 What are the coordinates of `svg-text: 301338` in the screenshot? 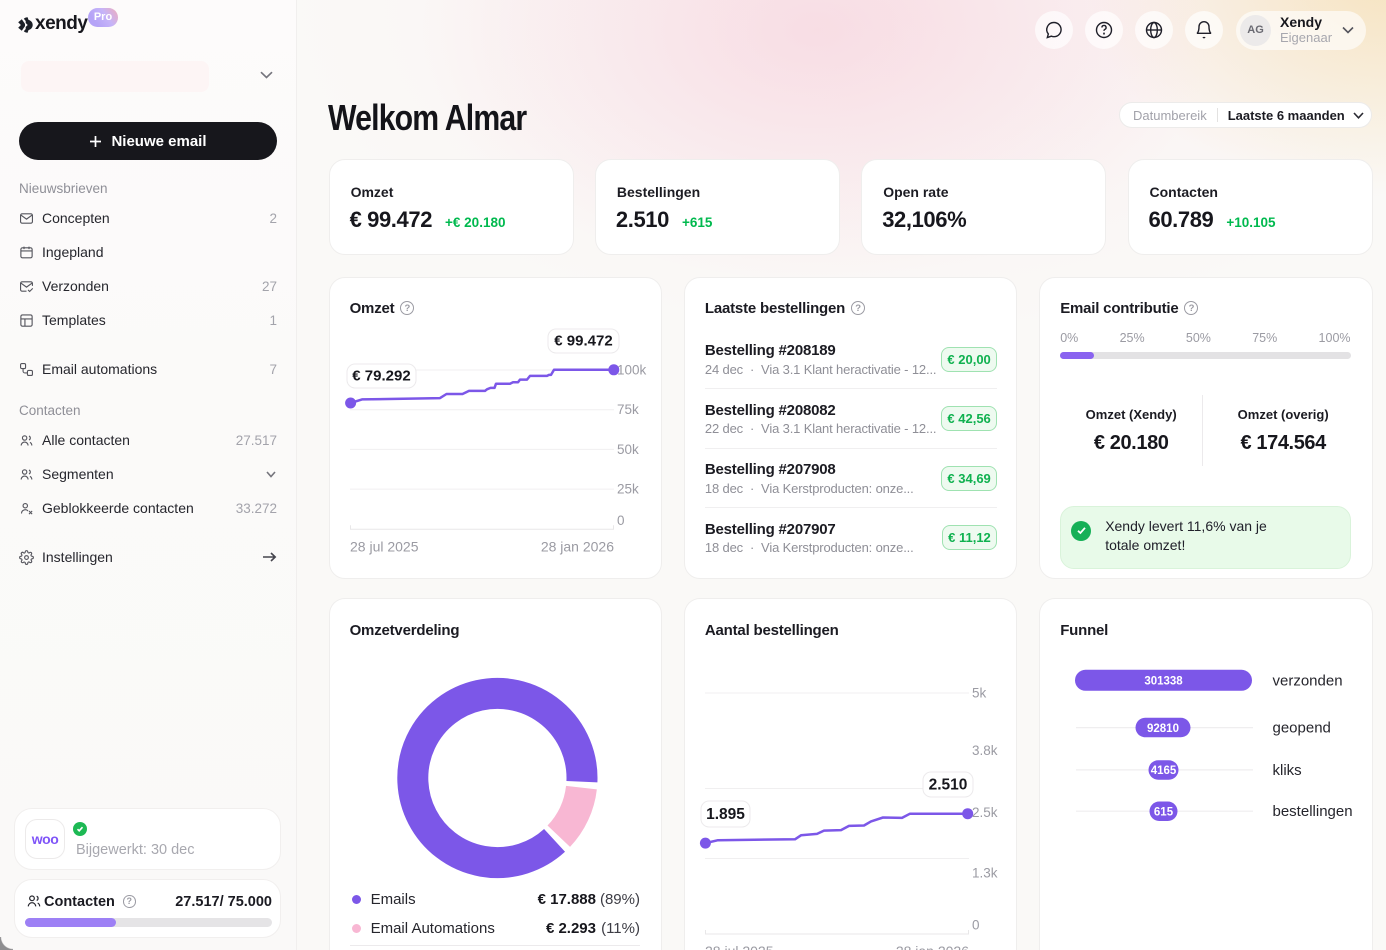 It's located at (1164, 682).